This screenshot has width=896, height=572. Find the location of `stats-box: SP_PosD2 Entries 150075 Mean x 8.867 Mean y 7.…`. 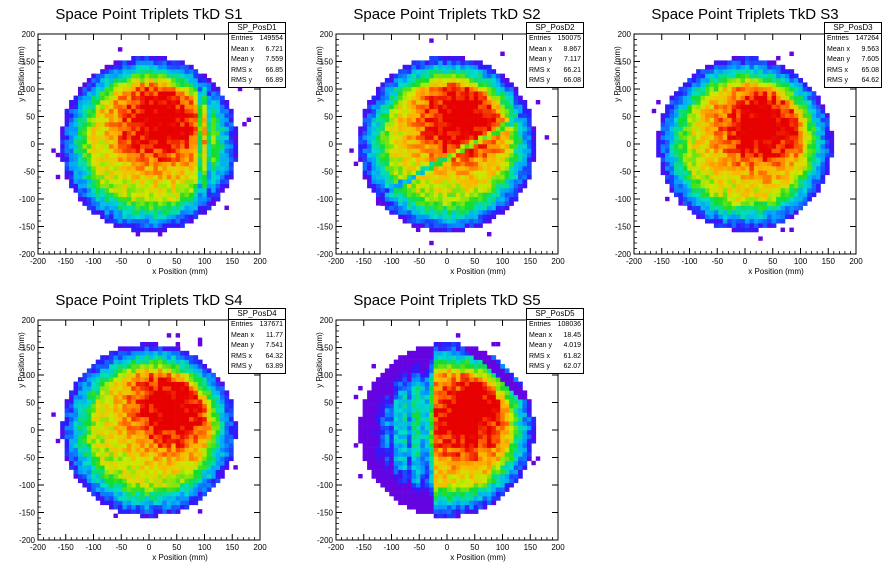

stats-box: SP_PosD2 Entries 150075 Mean x 8.867 Mean y 7.… is located at coordinates (555, 55).